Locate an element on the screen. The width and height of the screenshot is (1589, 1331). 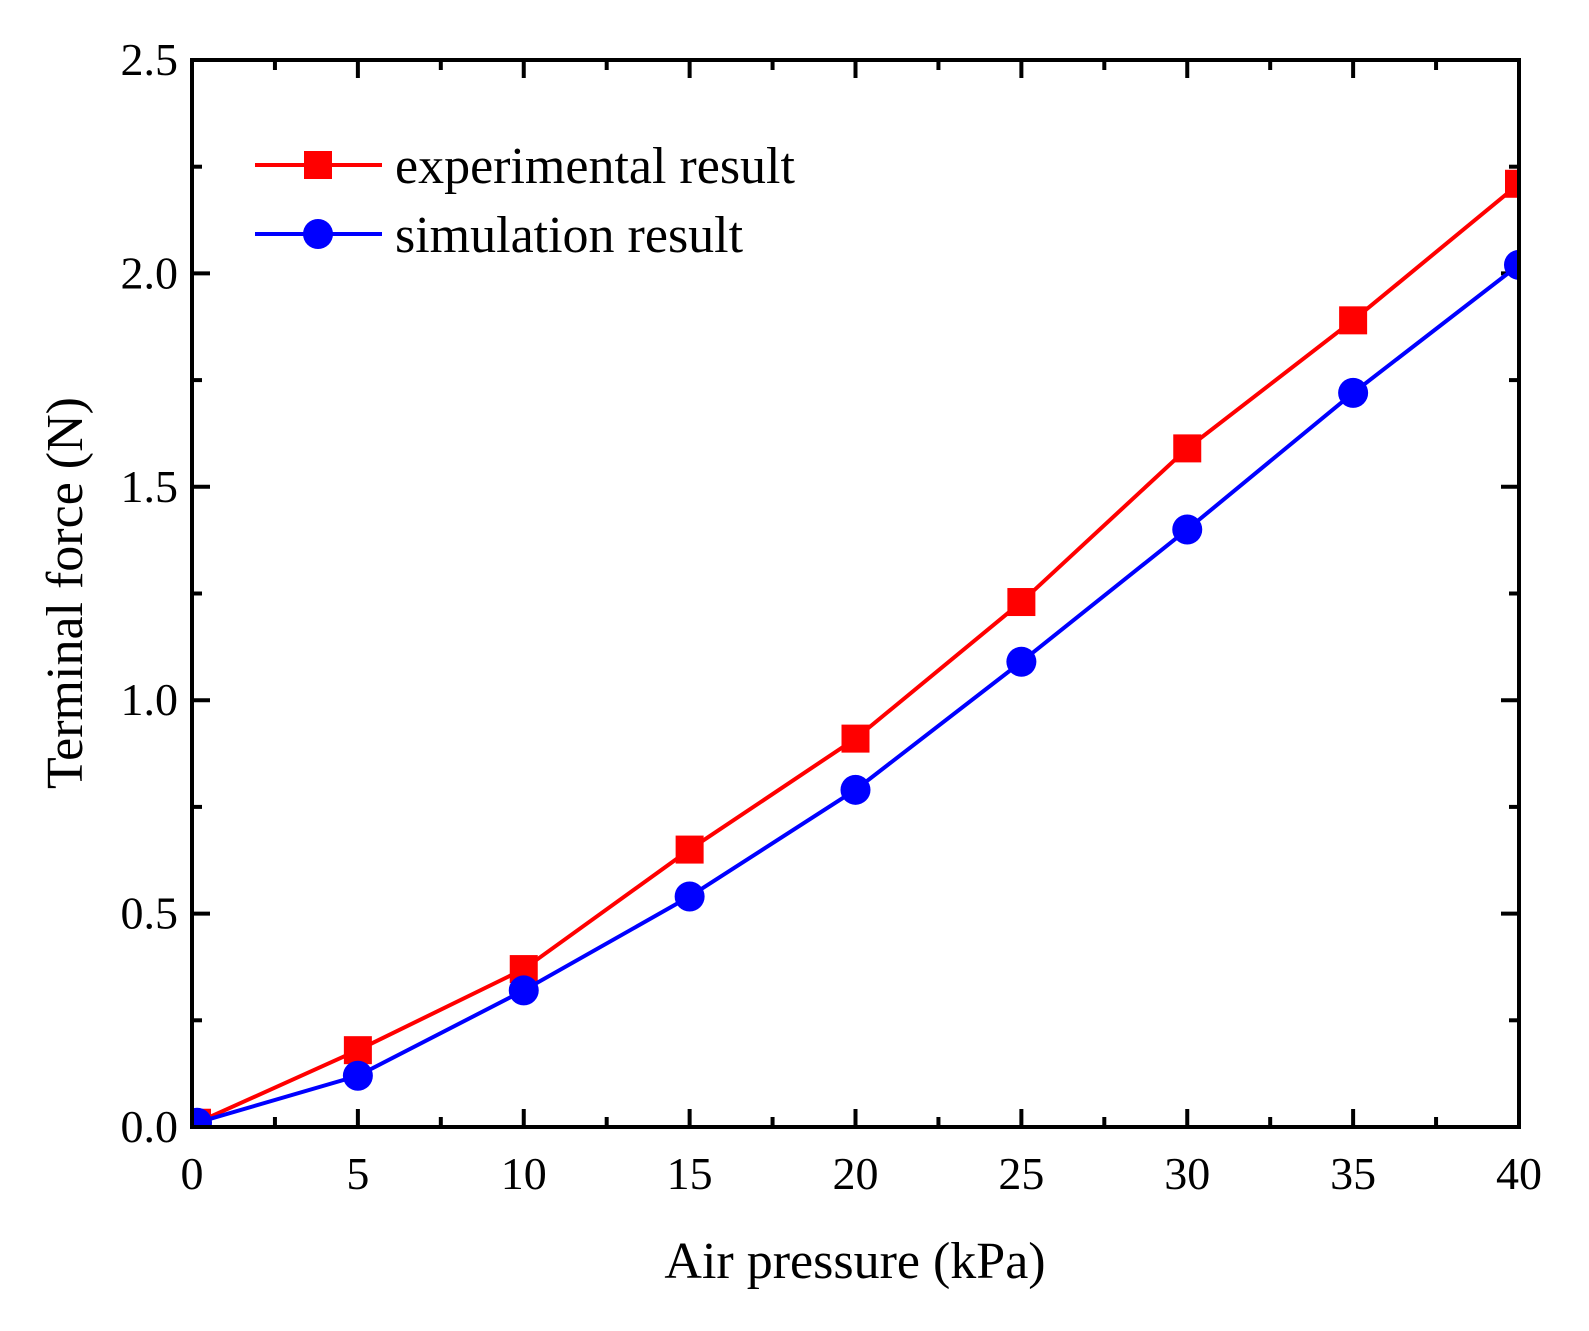
y-tick-label: 2.0 is located at coordinates (150, 272).